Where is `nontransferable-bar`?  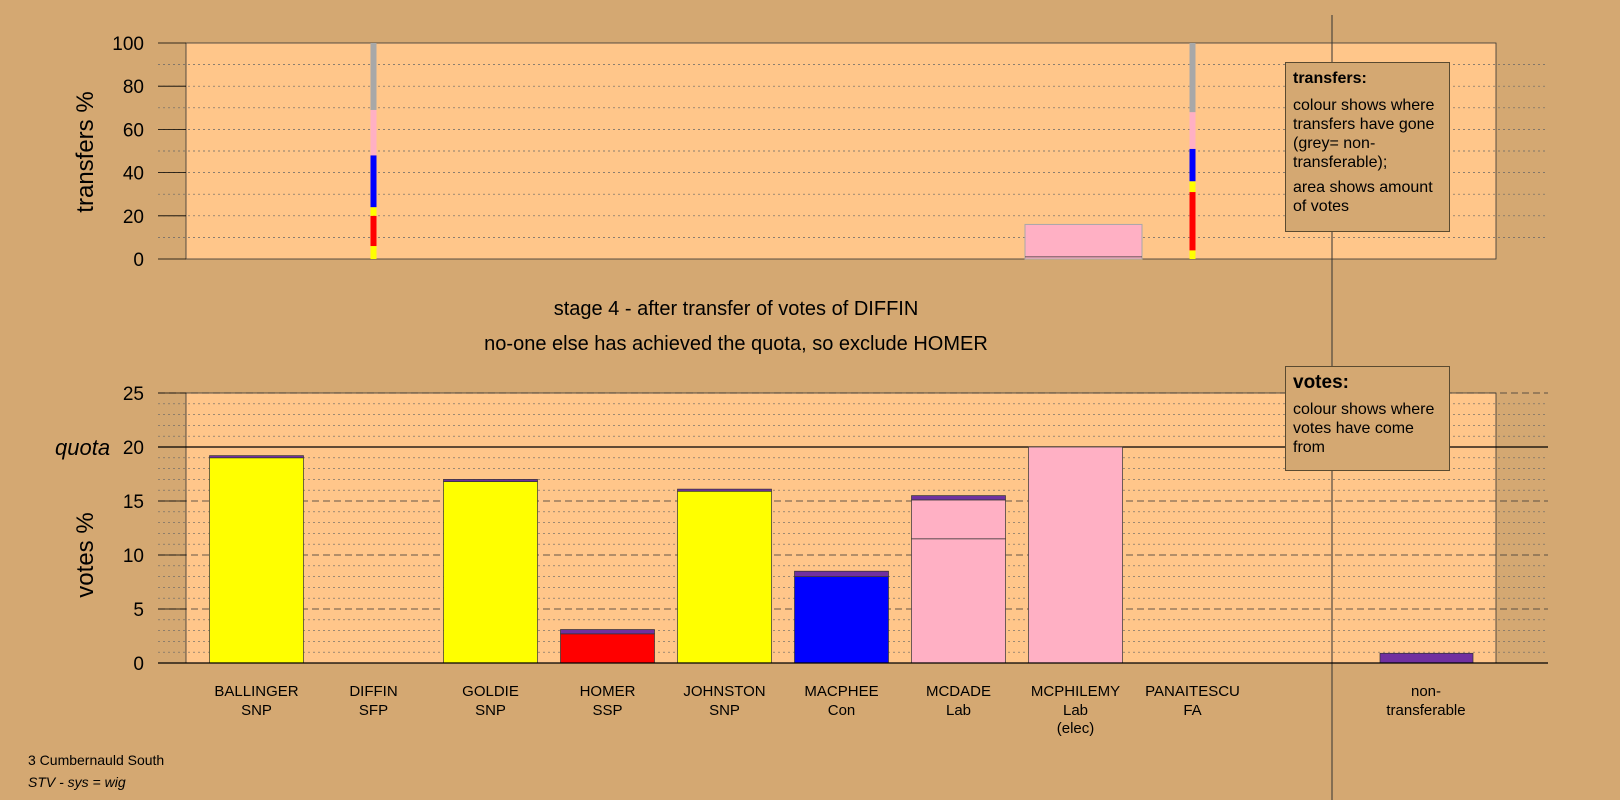 nontransferable-bar is located at coordinates (1426, 658).